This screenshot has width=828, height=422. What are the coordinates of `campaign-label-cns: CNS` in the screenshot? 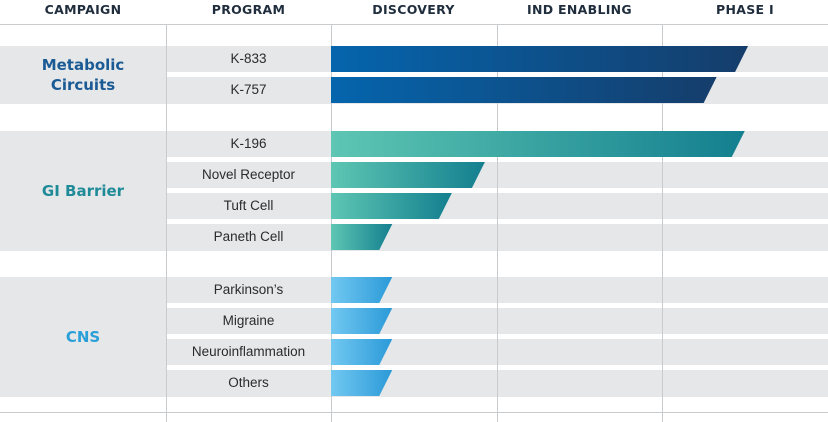 It's located at (83, 336).